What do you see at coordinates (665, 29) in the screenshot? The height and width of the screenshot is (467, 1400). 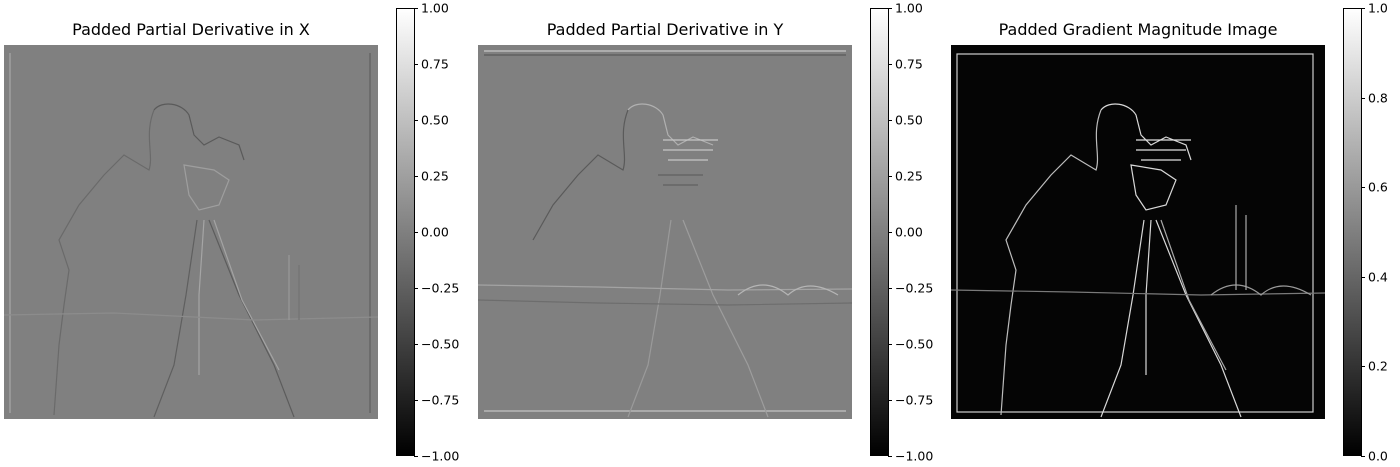 I see `panel-title-y-derivative: Padded Partial Derivative in Y` at bounding box center [665, 29].